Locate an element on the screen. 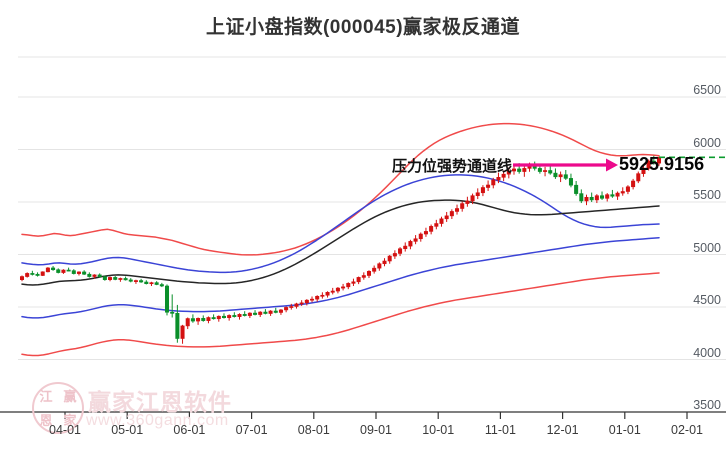 The height and width of the screenshot is (450, 726). x-axis-label: 09-01 is located at coordinates (376, 430).